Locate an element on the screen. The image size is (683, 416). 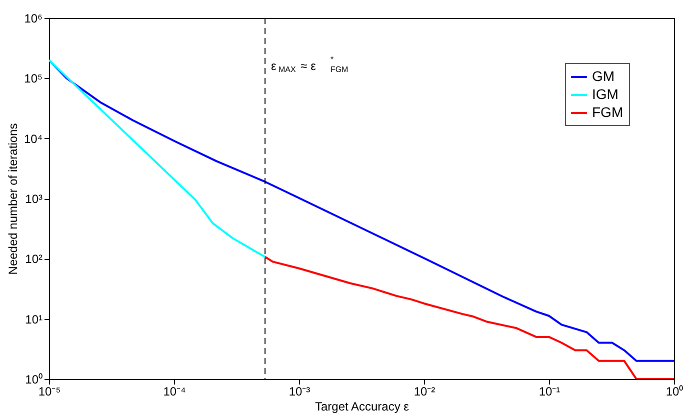
x-tick-label: 10⁻⁴ is located at coordinates (174, 391).